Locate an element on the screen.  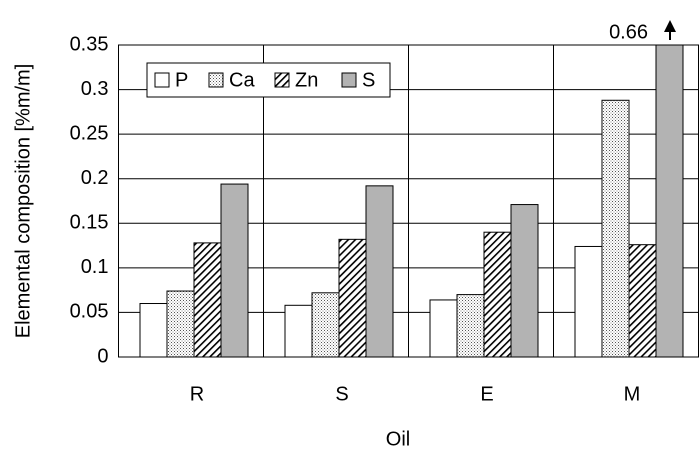
y-tick-label: 0.15 is located at coordinates (89, 223).